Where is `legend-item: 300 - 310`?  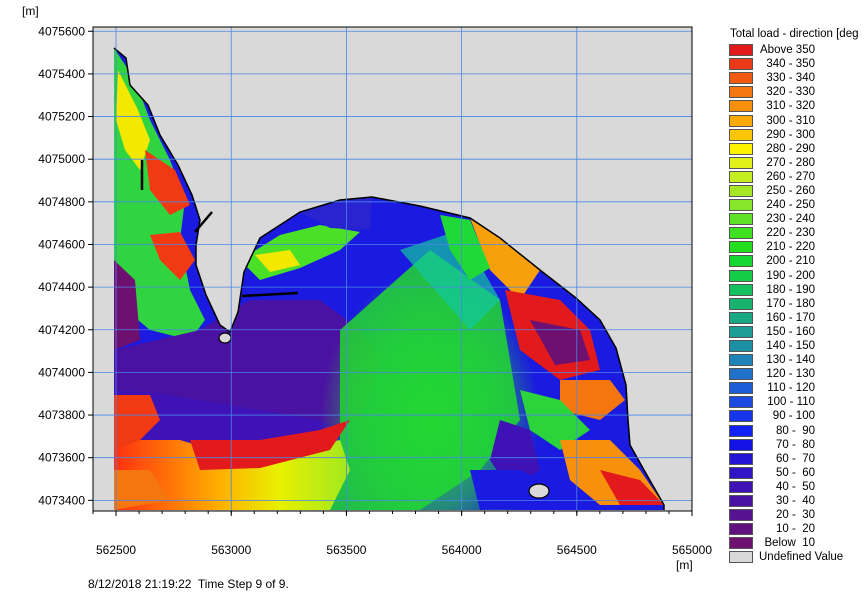
legend-item: 300 - 310 is located at coordinates (795, 120).